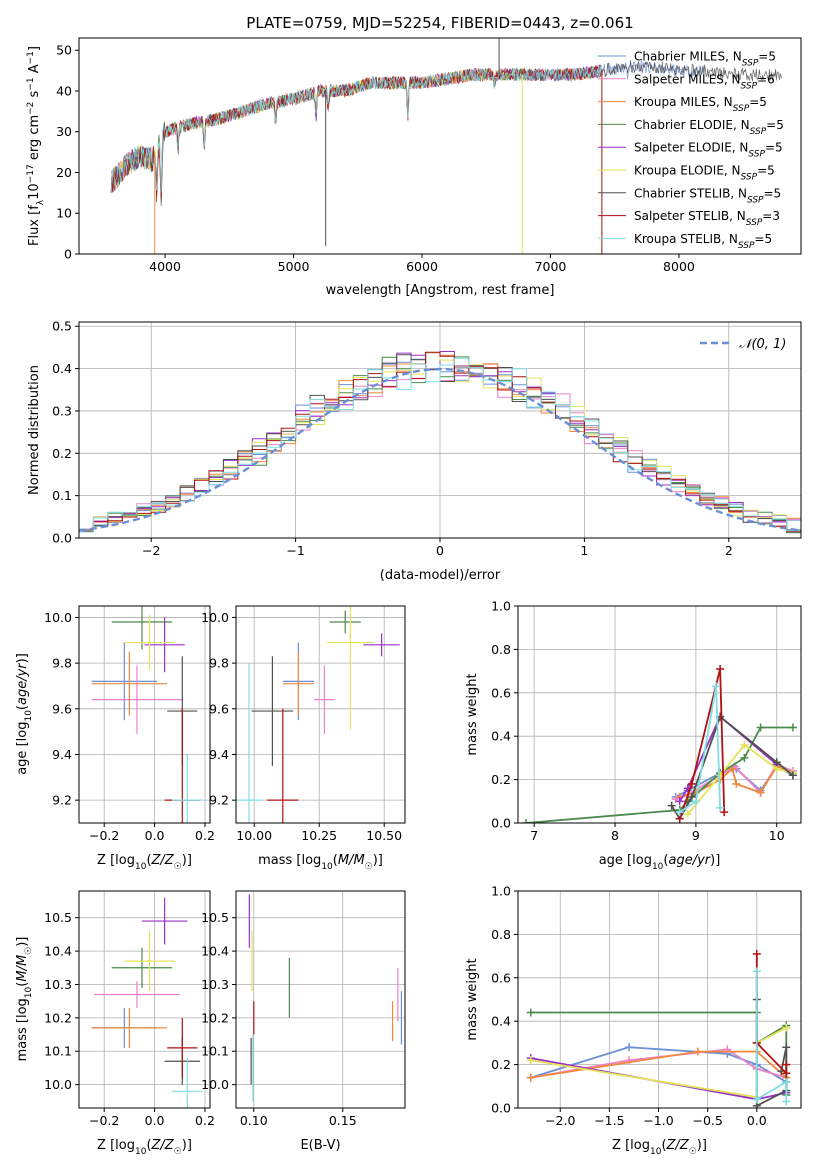  Describe the element at coordinates (658, 1120) in the screenshot. I see `x-tick-label: −1.0` at that location.